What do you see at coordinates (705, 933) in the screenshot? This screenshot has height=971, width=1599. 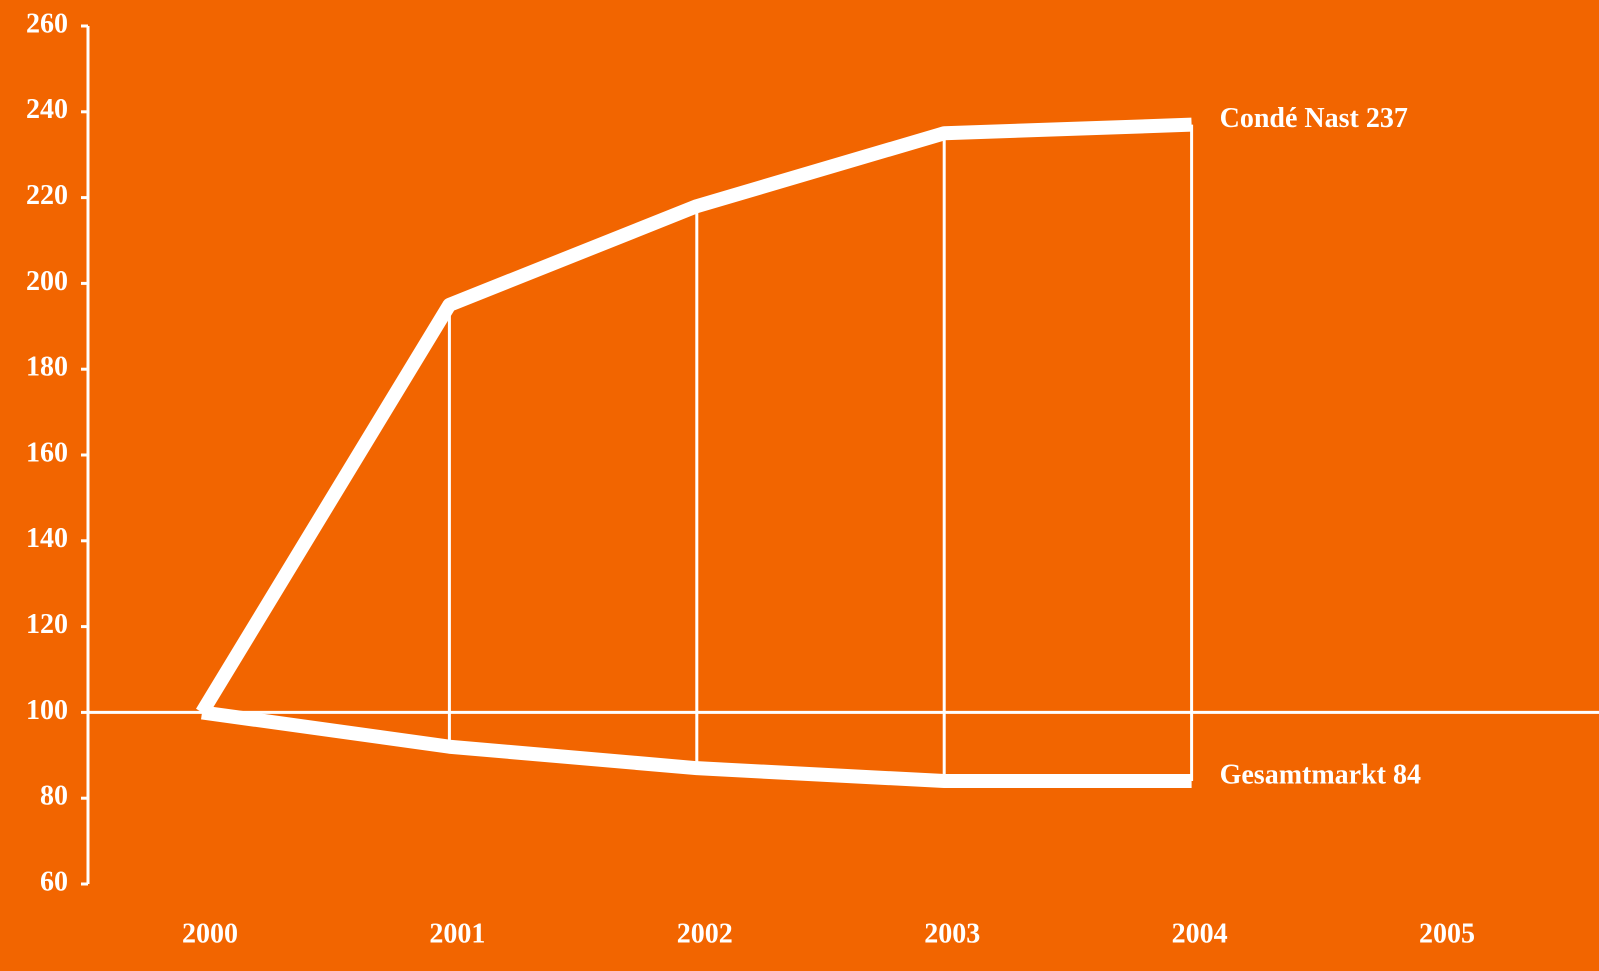 I see `x-tick-label: 2002` at bounding box center [705, 933].